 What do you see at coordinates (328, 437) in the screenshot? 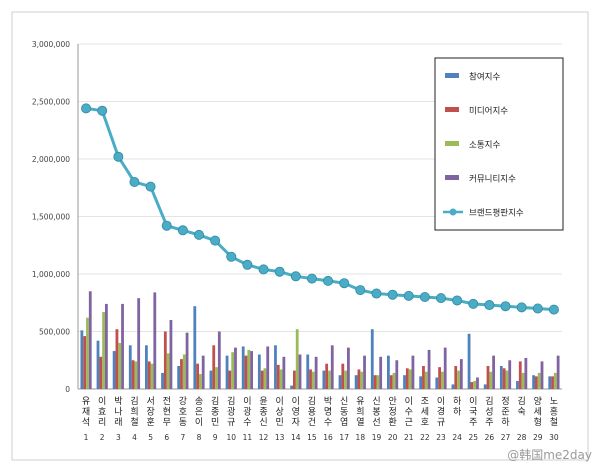
I see `x-number-label: 16` at bounding box center [328, 437].